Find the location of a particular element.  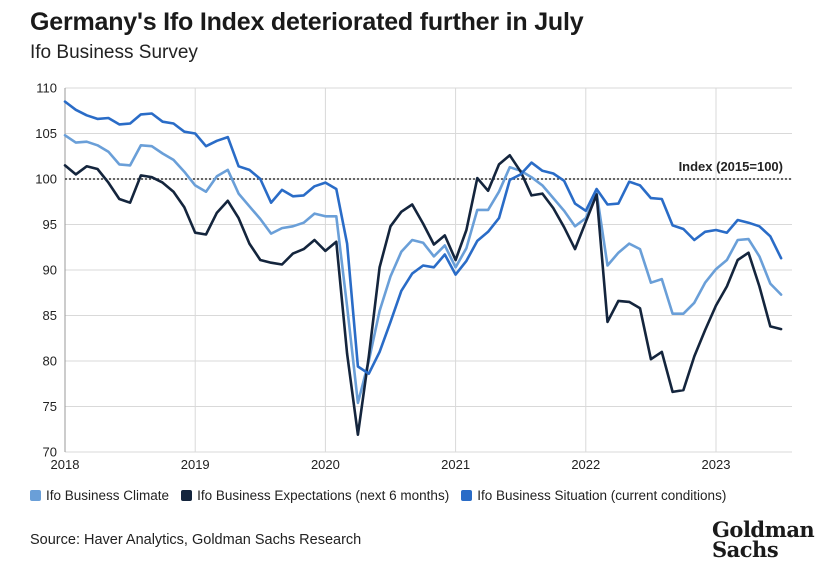

x-tick-label: 2018 is located at coordinates (65, 464).